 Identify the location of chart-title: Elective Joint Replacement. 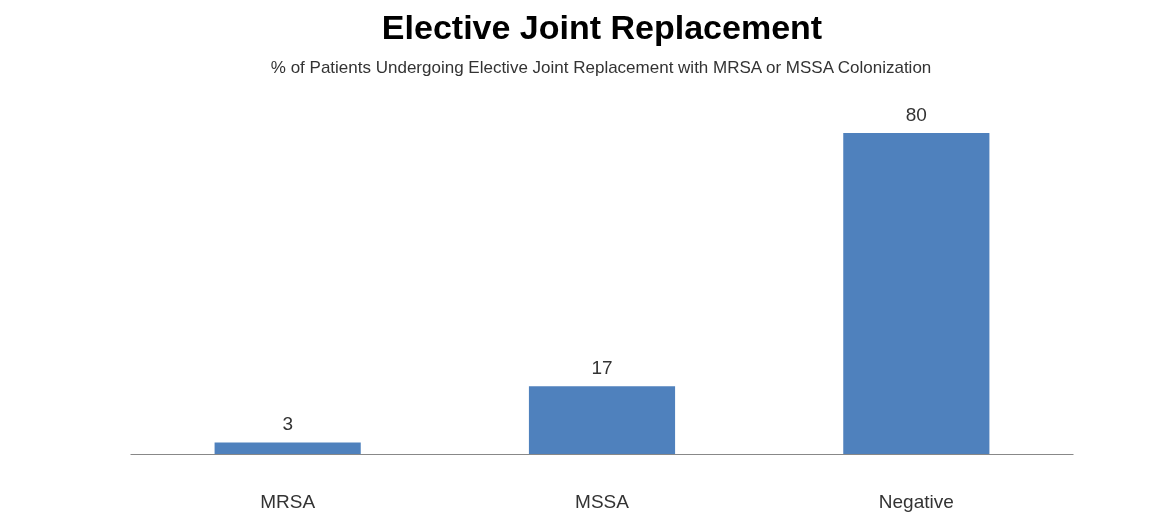
(602, 26).